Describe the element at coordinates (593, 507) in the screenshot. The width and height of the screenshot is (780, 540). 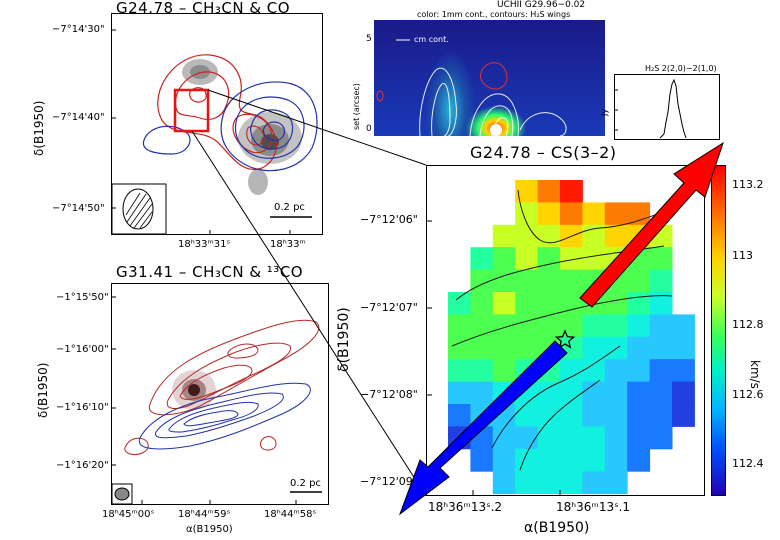
I see `panel-e-ra-tick: 18ʰ36ᵐ13ˢ.1` at that location.